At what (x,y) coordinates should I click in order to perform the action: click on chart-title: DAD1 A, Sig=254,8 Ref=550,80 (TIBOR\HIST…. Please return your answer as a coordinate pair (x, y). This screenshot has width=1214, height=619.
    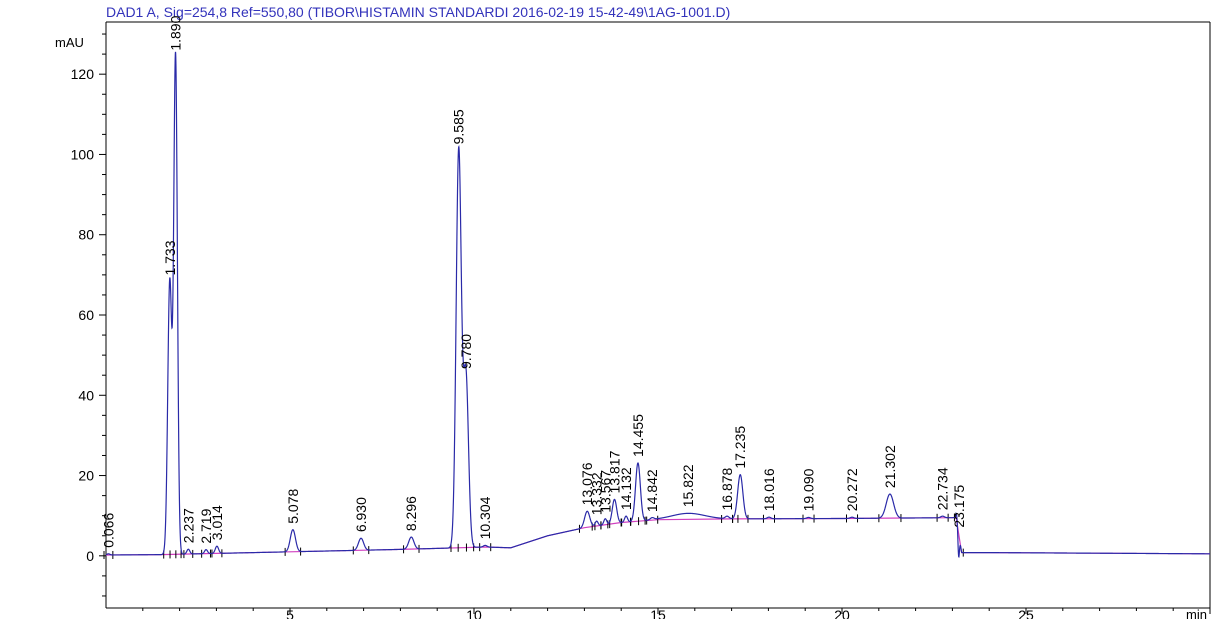
    Looking at the image, I should click on (418, 12).